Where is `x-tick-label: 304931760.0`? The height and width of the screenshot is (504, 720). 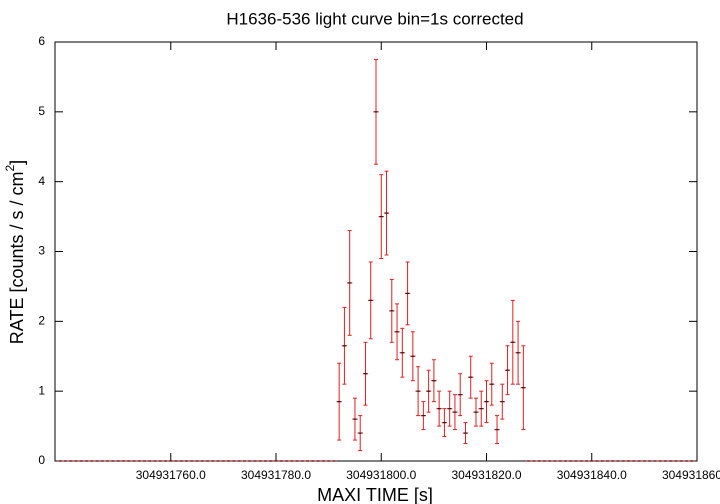 x-tick-label: 304931760.0 is located at coordinates (171, 475).